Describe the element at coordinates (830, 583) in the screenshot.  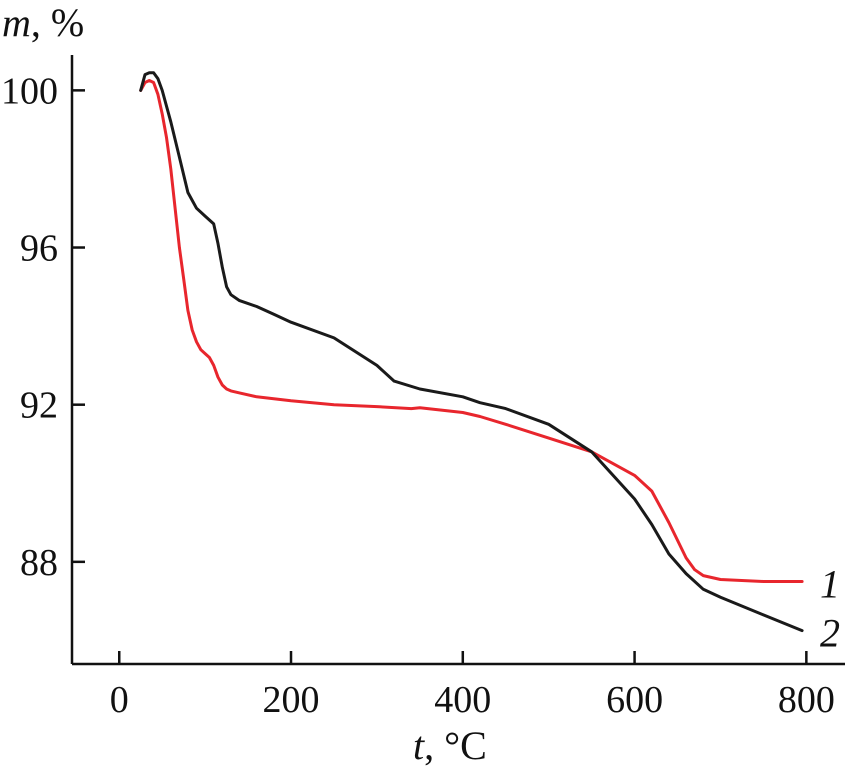
I see `series-label-1: 1` at that location.